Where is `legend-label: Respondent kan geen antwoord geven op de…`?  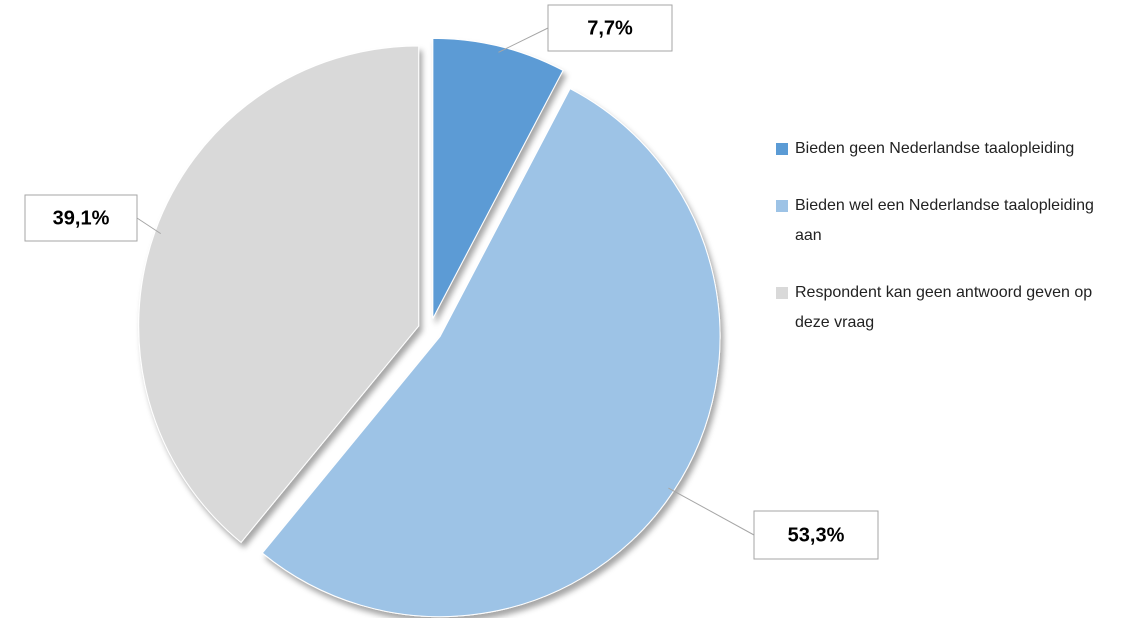 legend-label: Respondent kan geen antwoord geven op de… is located at coordinates (944, 307).